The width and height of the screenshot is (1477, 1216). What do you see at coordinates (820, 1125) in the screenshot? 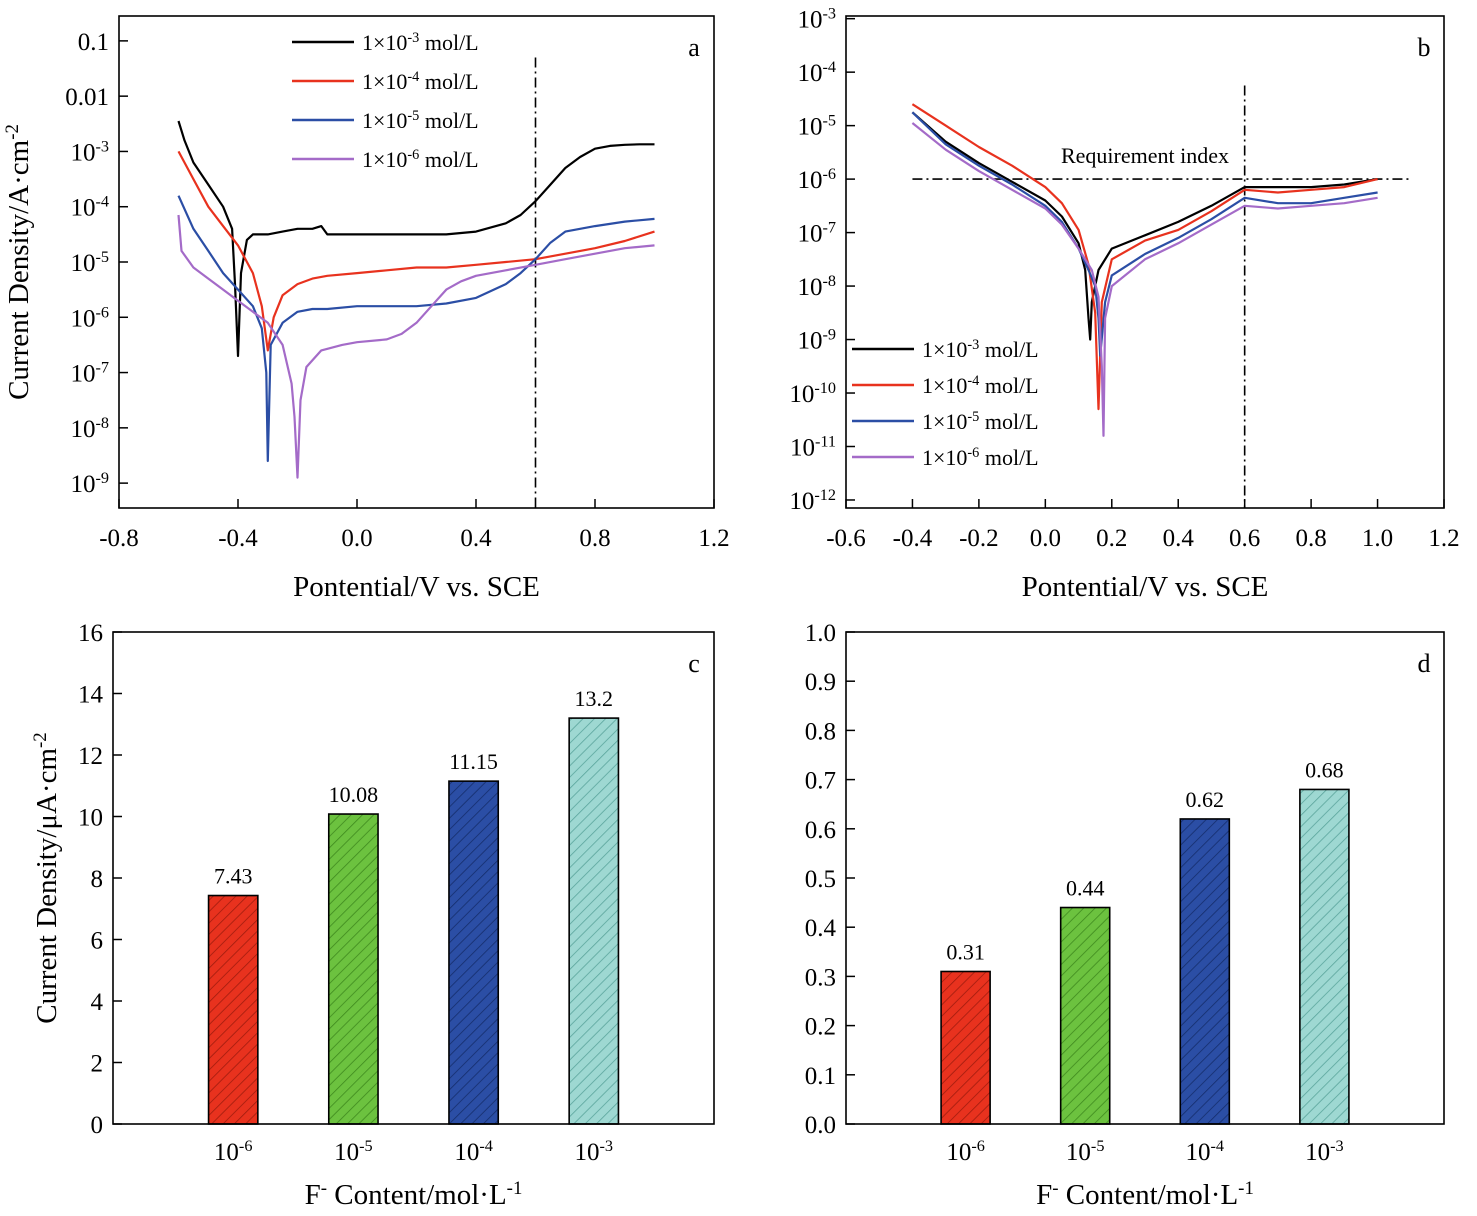
I see `y-tick-label: 0.0` at bounding box center [820, 1125].